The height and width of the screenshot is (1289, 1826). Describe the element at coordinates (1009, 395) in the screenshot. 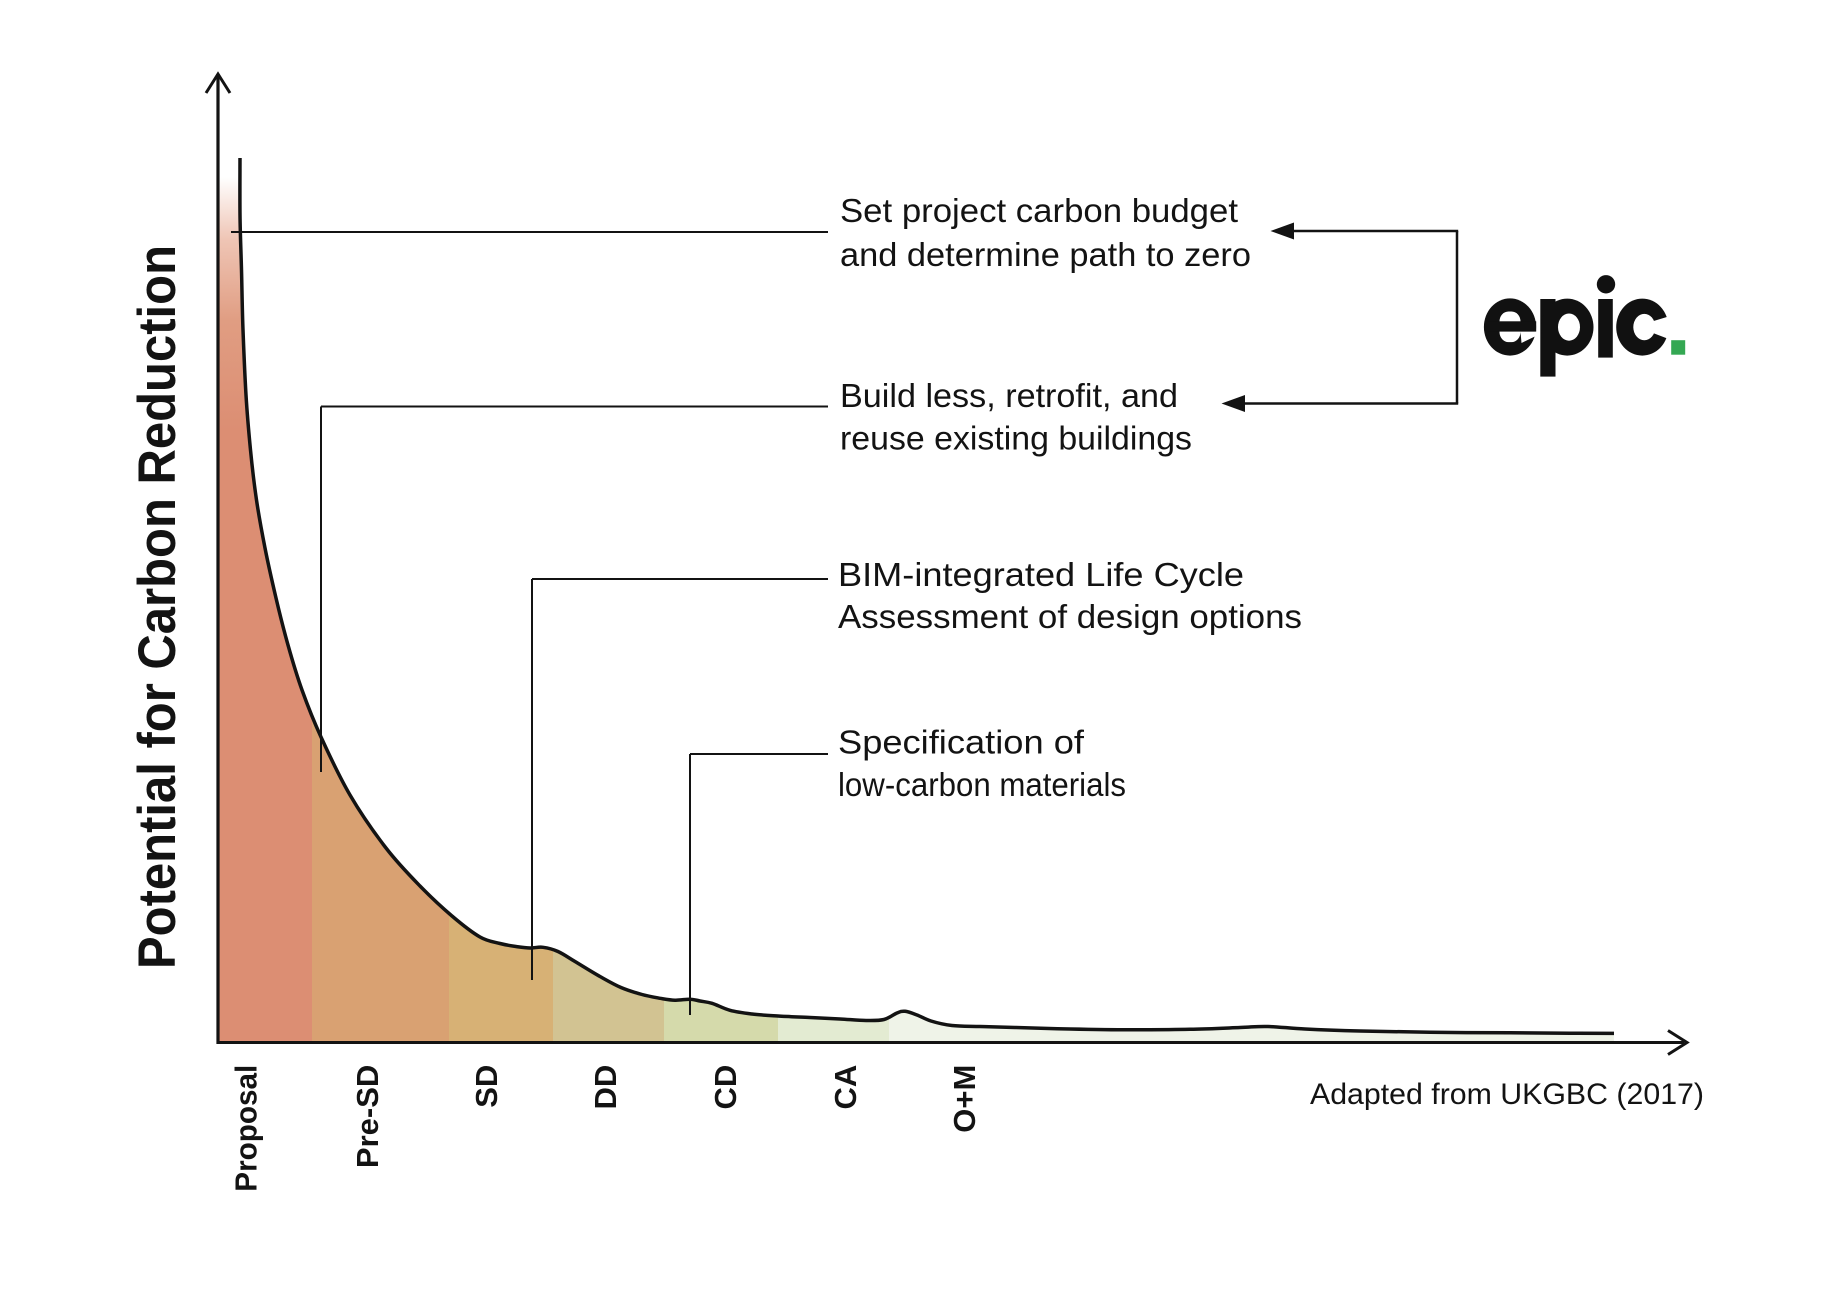

I see `svg-text: Build less, retrofit, and` at that location.